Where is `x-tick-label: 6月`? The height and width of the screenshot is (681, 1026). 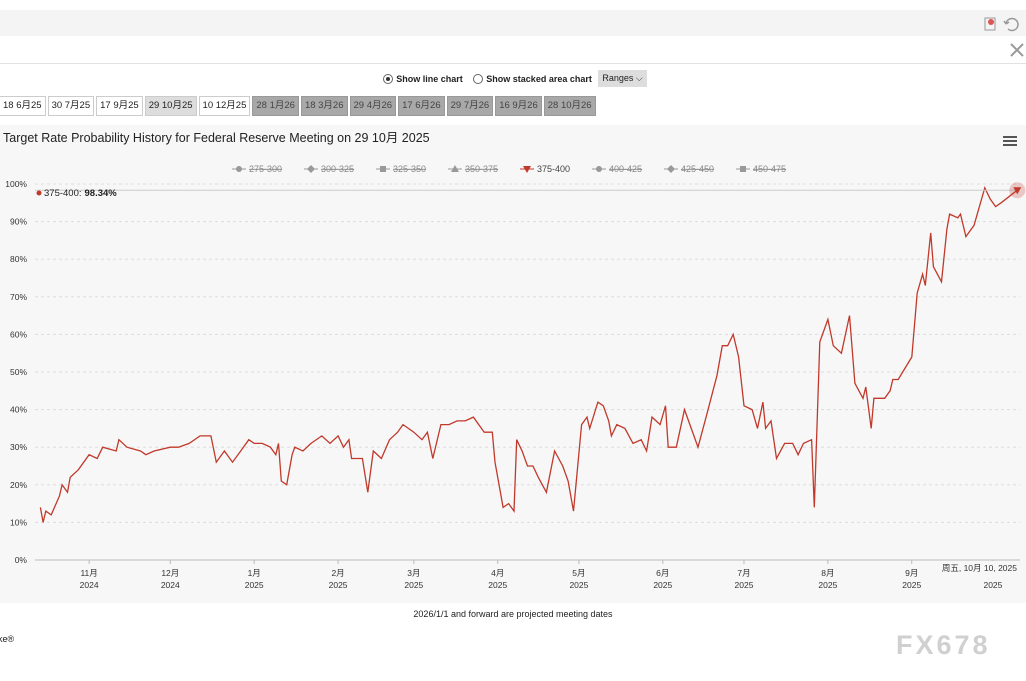 x-tick-label: 6月 is located at coordinates (662, 573).